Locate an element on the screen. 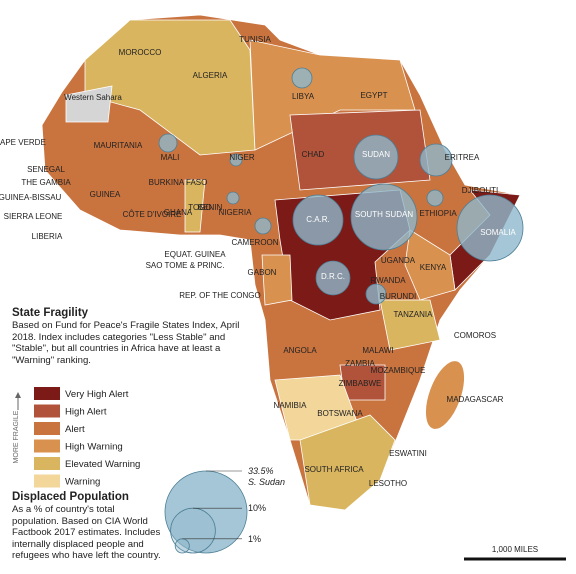 The height and width of the screenshot is (574, 576). size-label: 1% is located at coordinates (254, 539).